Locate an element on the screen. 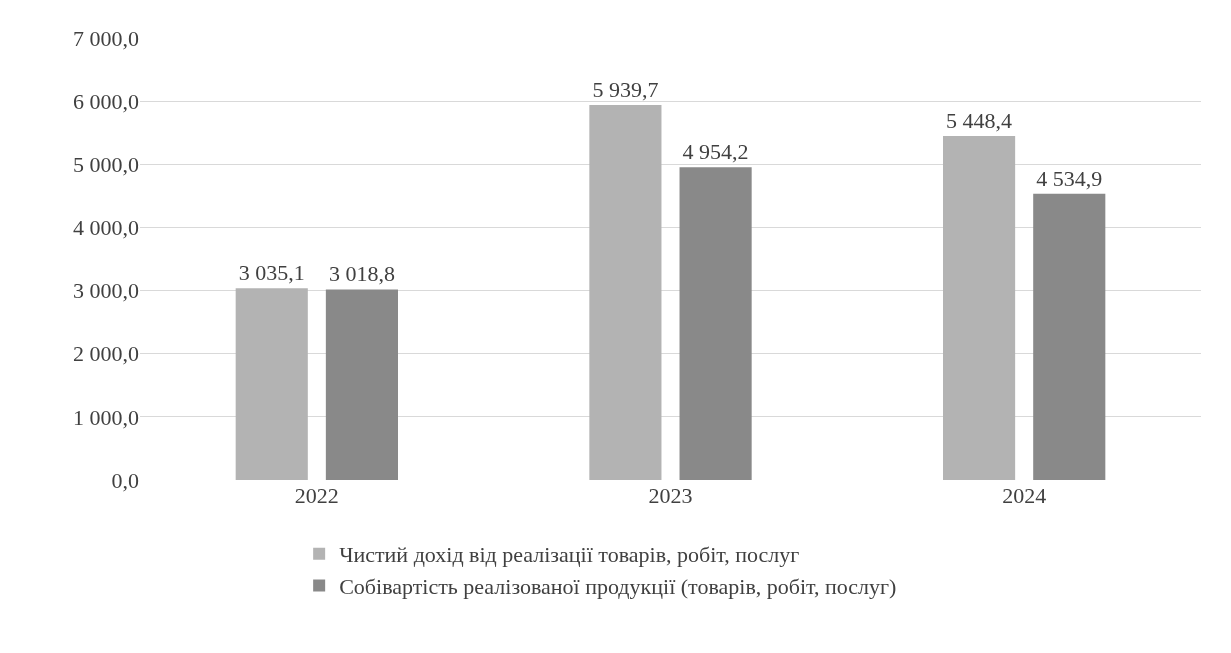  data-label: 3 035,1 is located at coordinates (271, 273).